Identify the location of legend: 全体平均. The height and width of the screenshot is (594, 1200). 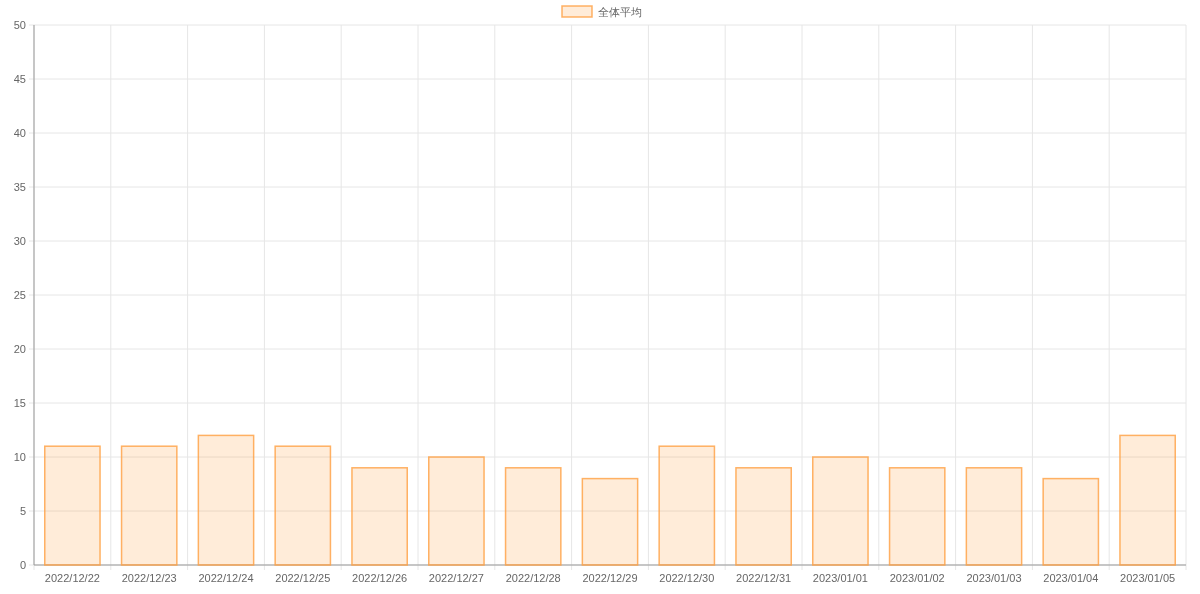
(601, 11).